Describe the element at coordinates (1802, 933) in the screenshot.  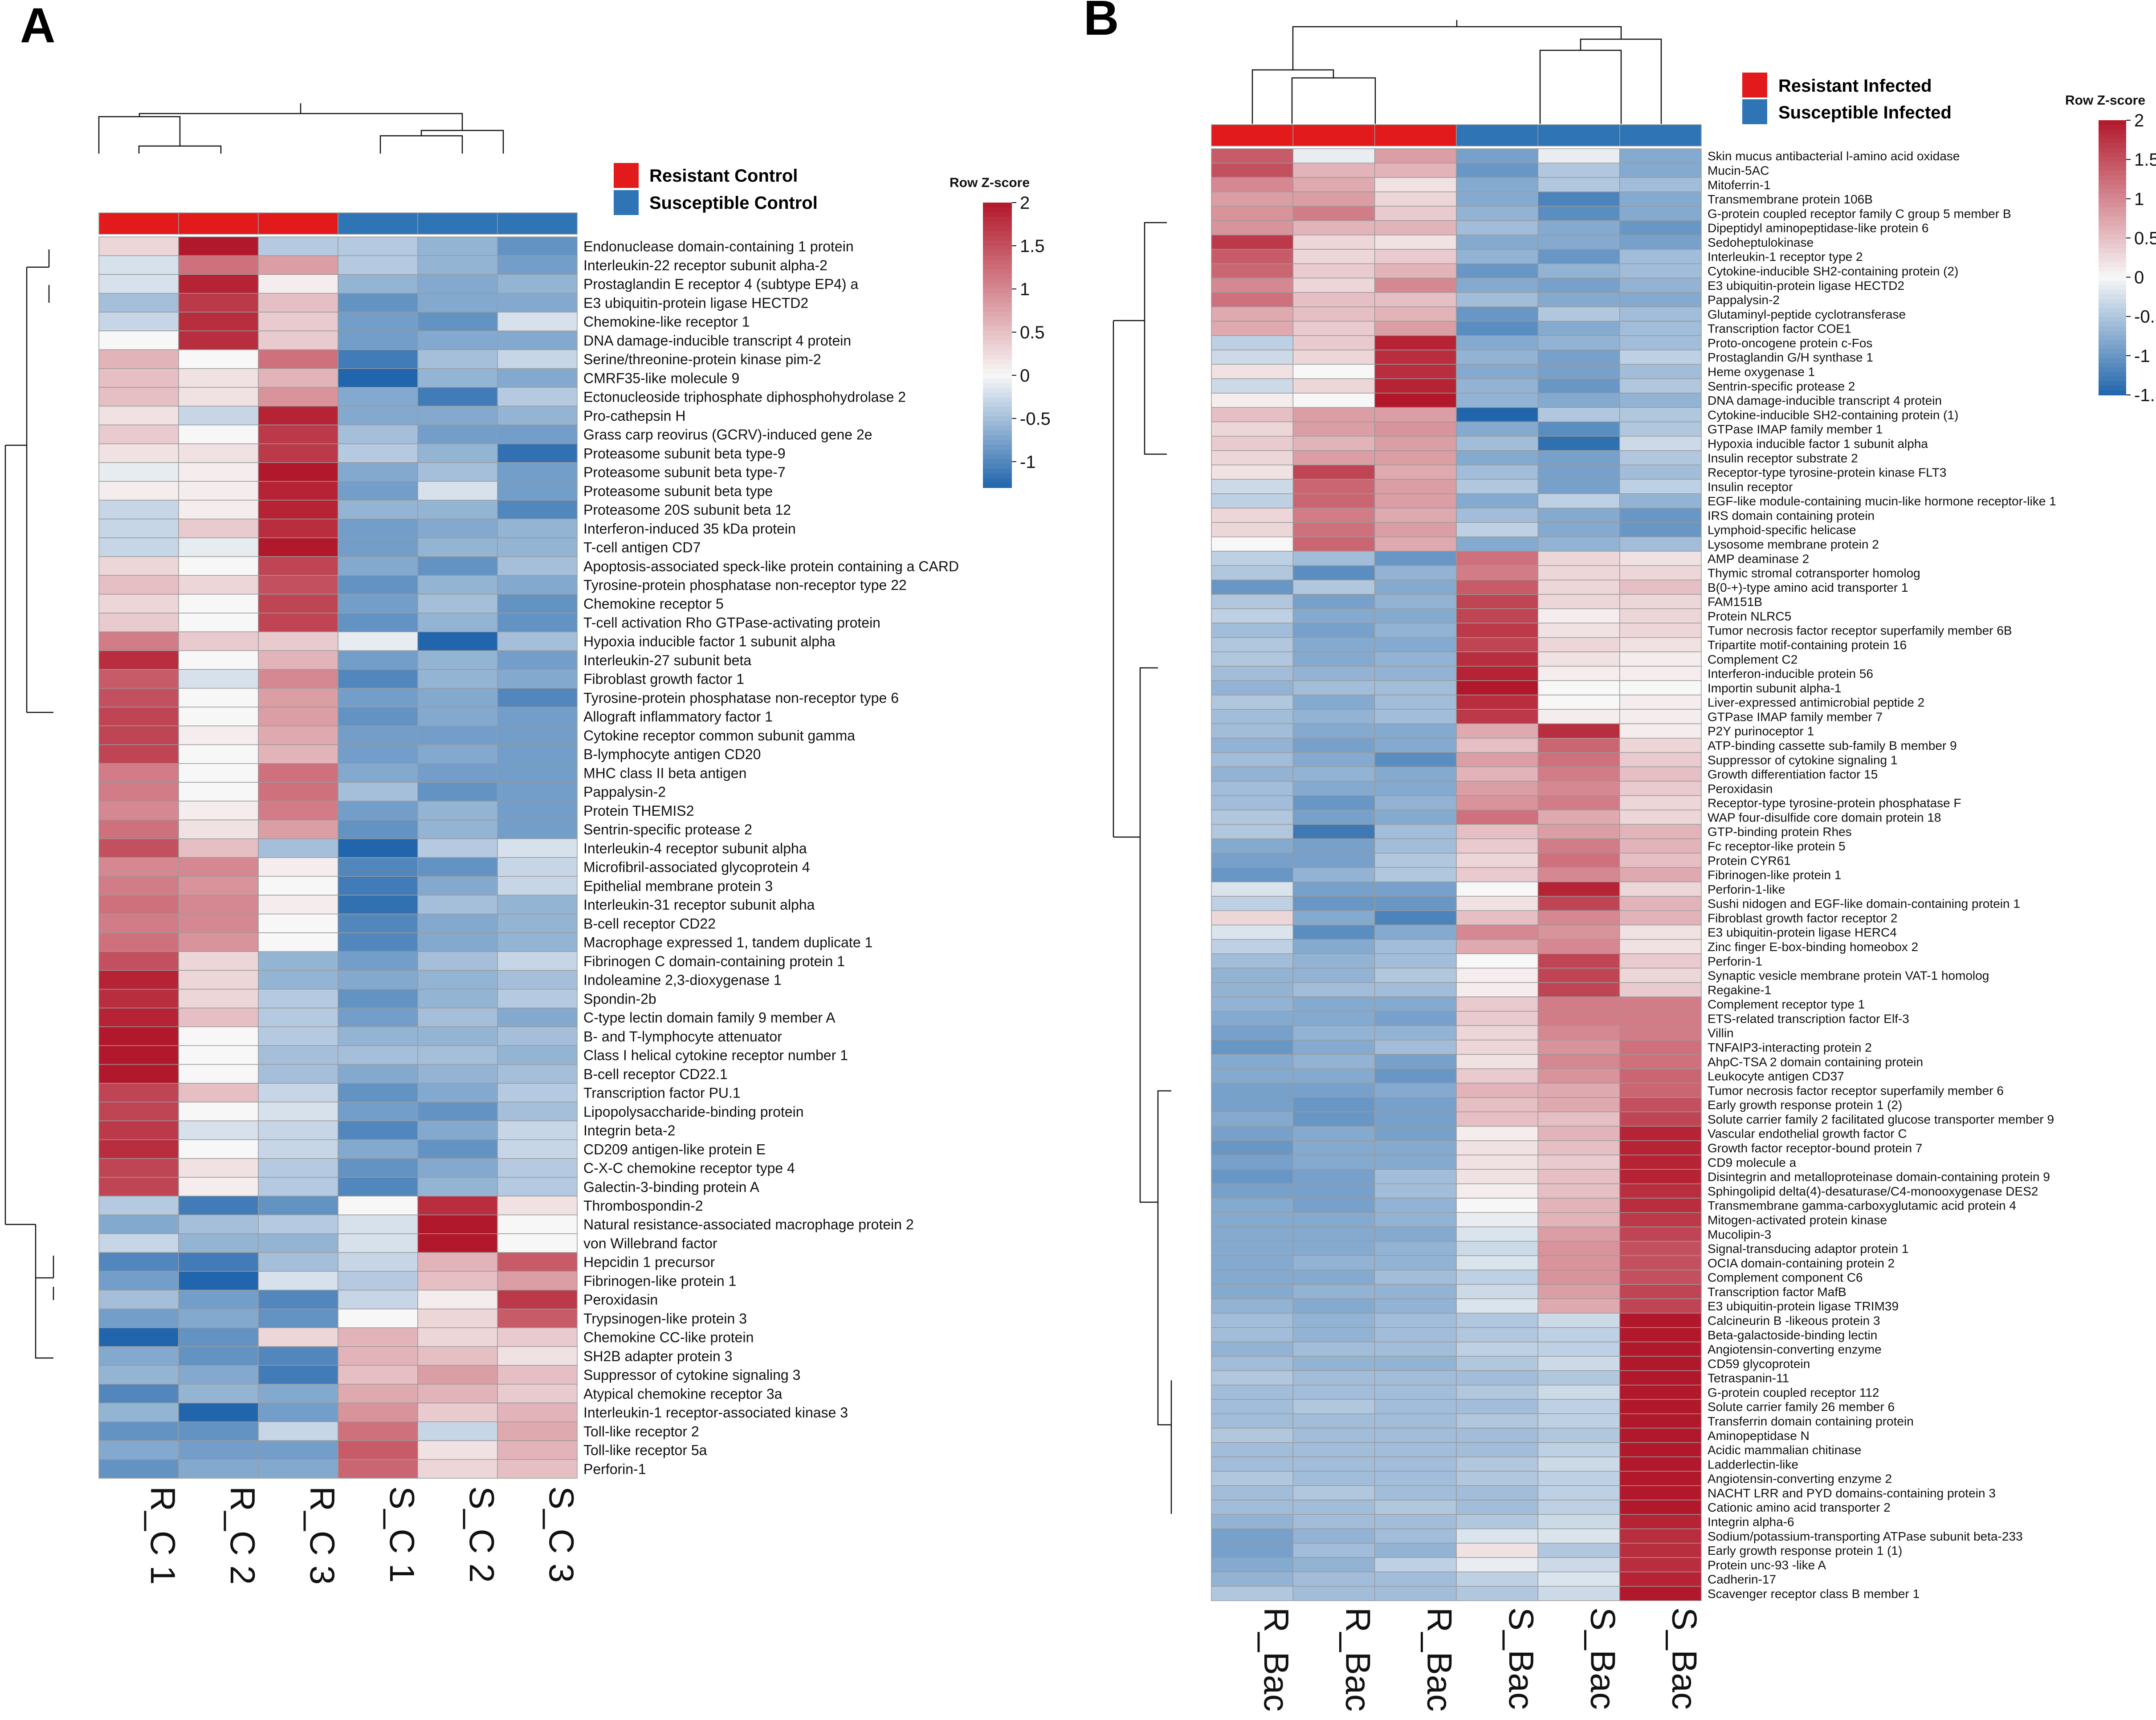
I see `row-label: E3 ubiquitin-protein ligase HERC4` at that location.